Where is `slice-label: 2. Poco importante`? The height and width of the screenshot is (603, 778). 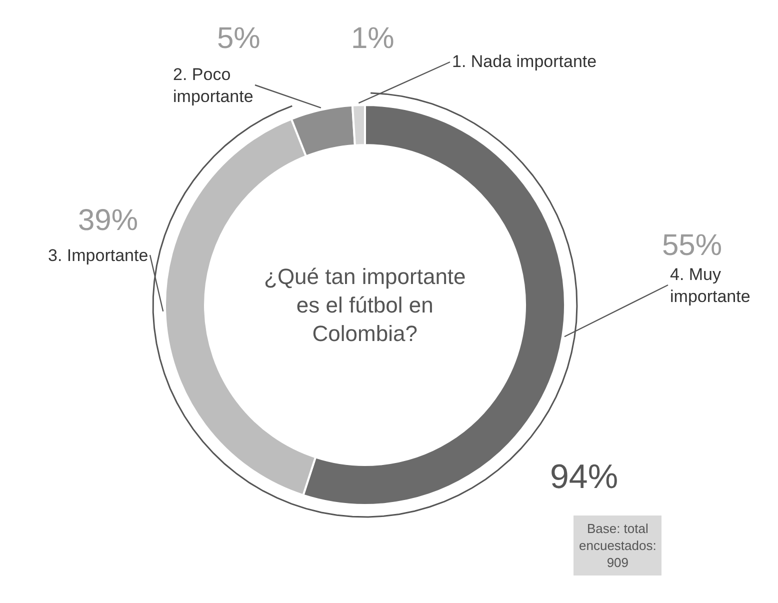
slice-label: 2. Poco importante is located at coordinates (213, 85).